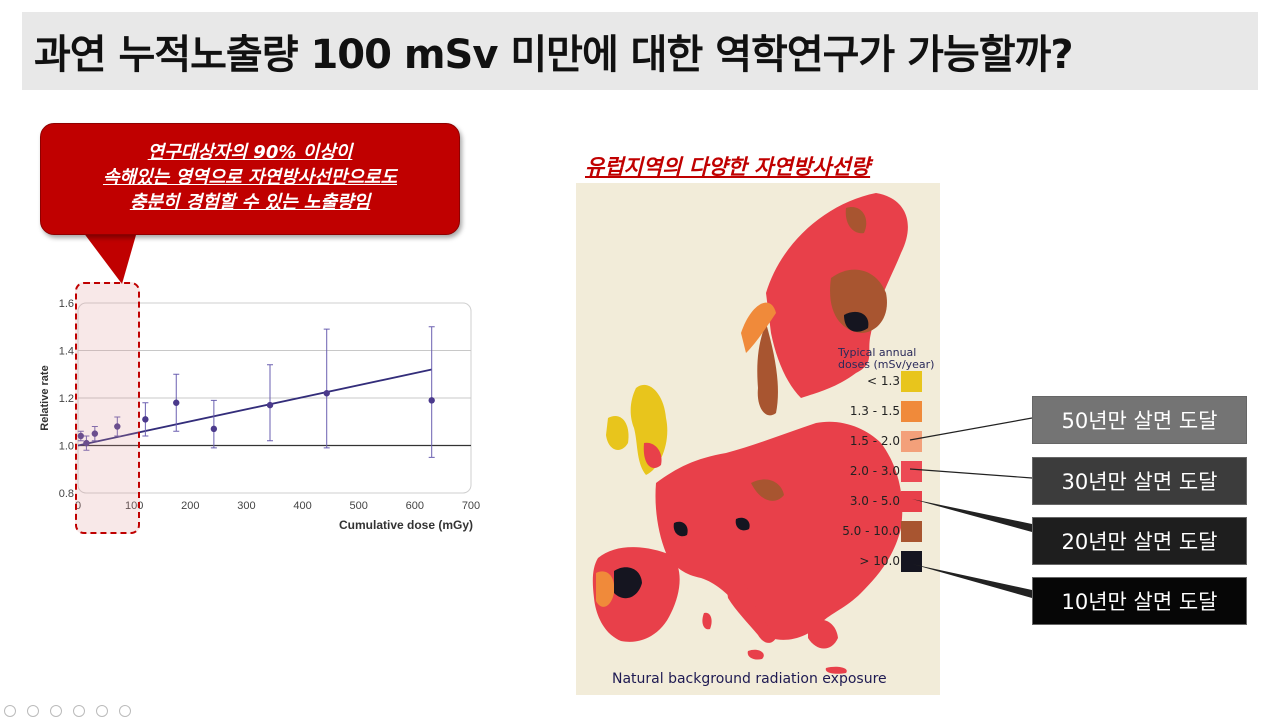 The width and height of the screenshot is (1280, 721). I want to click on map-region-sweden, so click(767, 369).